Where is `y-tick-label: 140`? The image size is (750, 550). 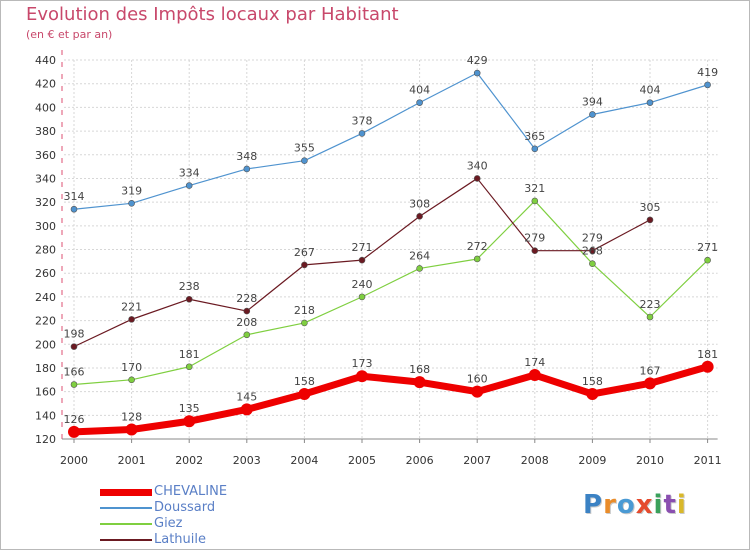 y-tick-label: 140 is located at coordinates (45, 415).